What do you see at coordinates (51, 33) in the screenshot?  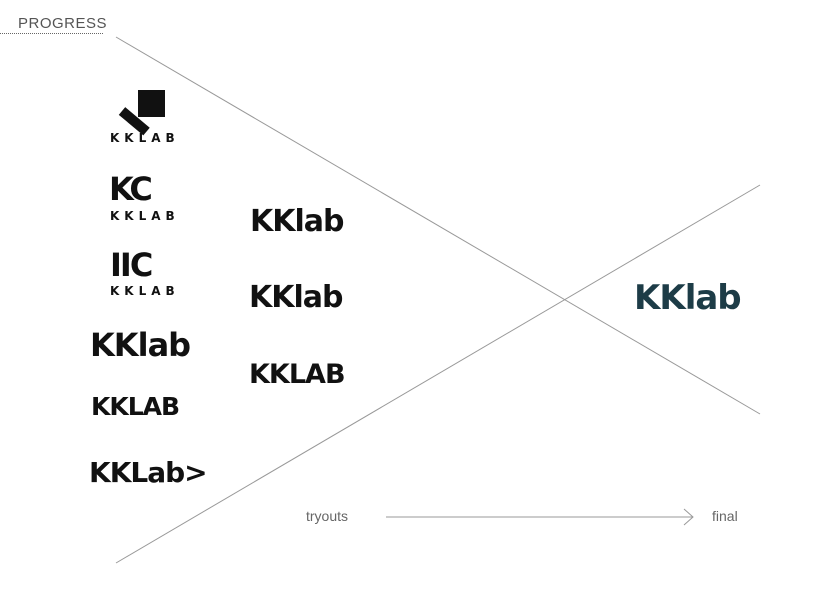 I see `title-underline` at bounding box center [51, 33].